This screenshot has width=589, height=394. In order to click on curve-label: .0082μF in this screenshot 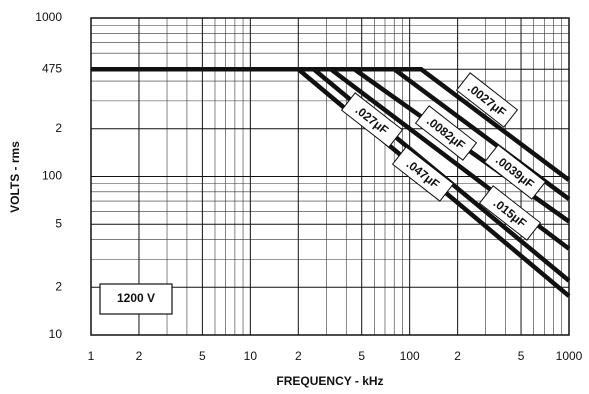, I will do `click(446, 133)`.